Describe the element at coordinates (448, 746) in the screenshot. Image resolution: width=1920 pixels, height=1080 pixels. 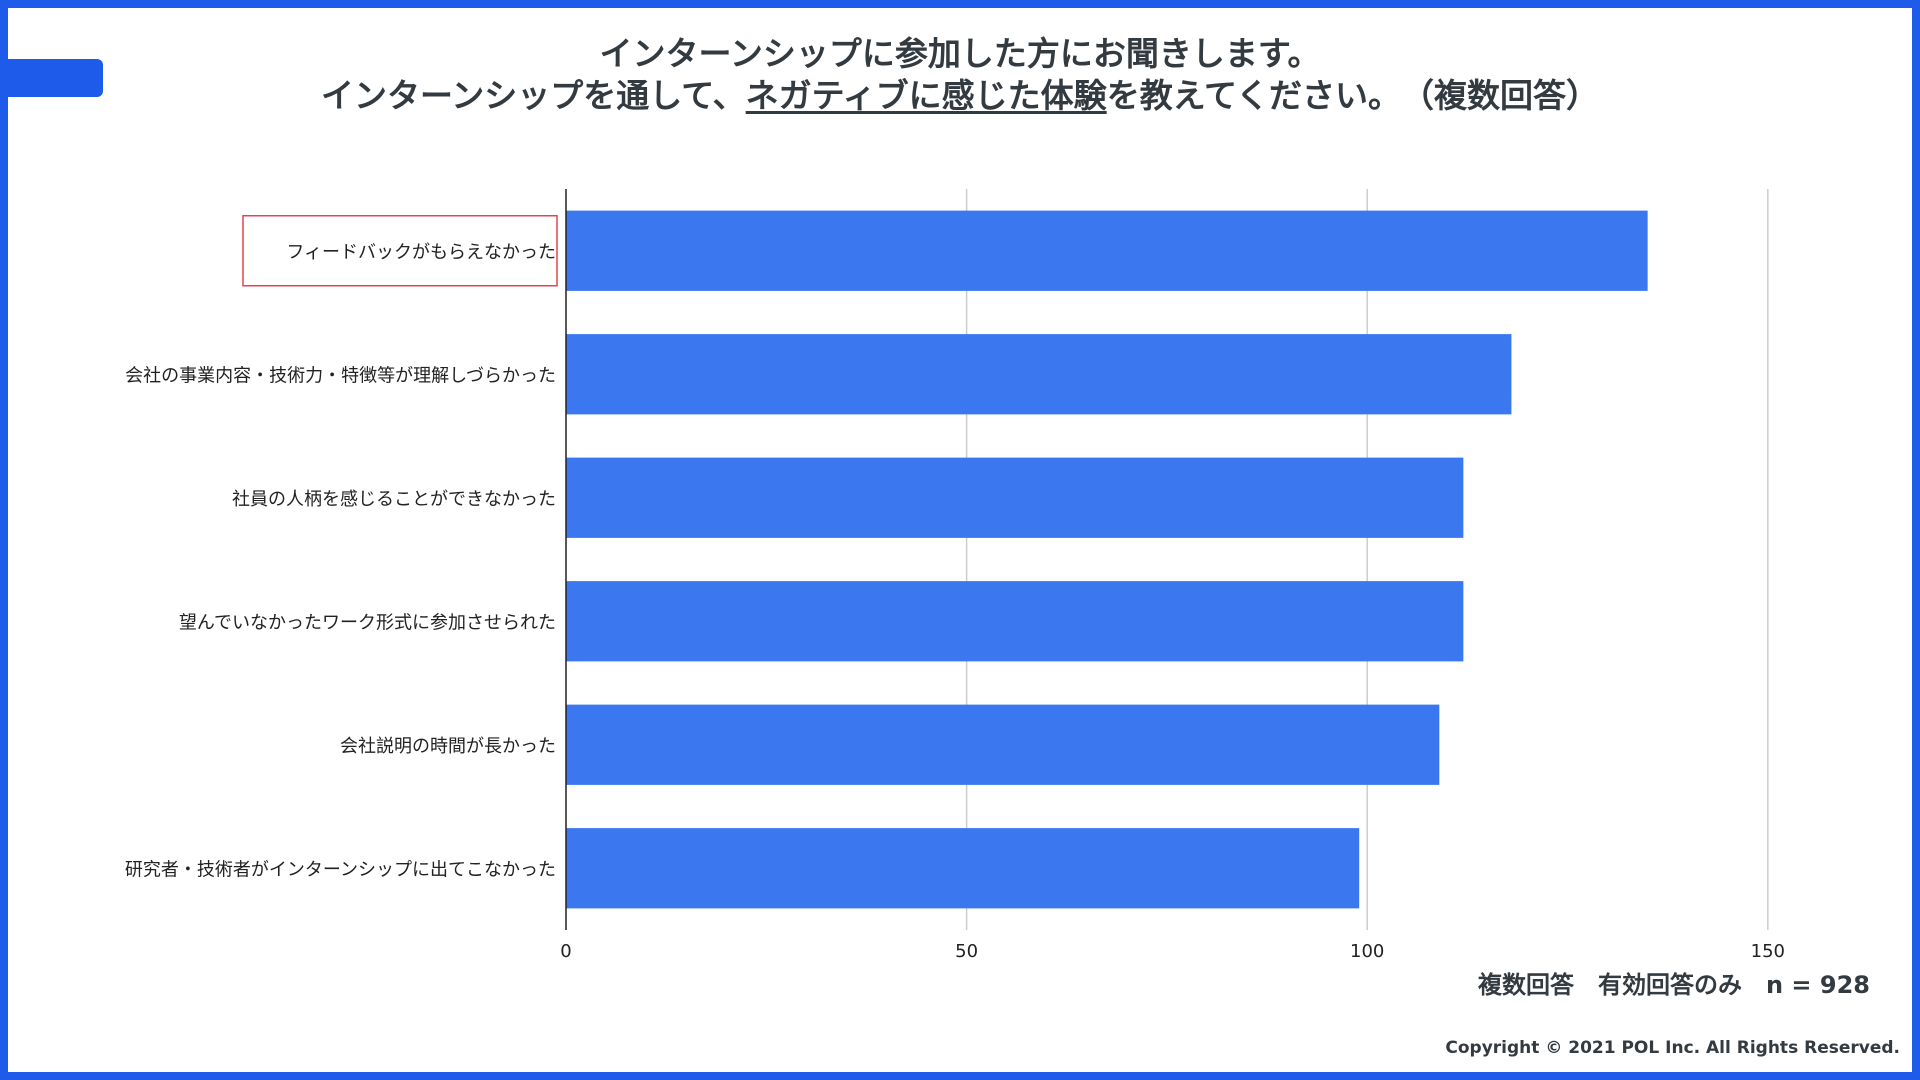
I see `category-label-4: 会社説明の時間が長かった` at that location.